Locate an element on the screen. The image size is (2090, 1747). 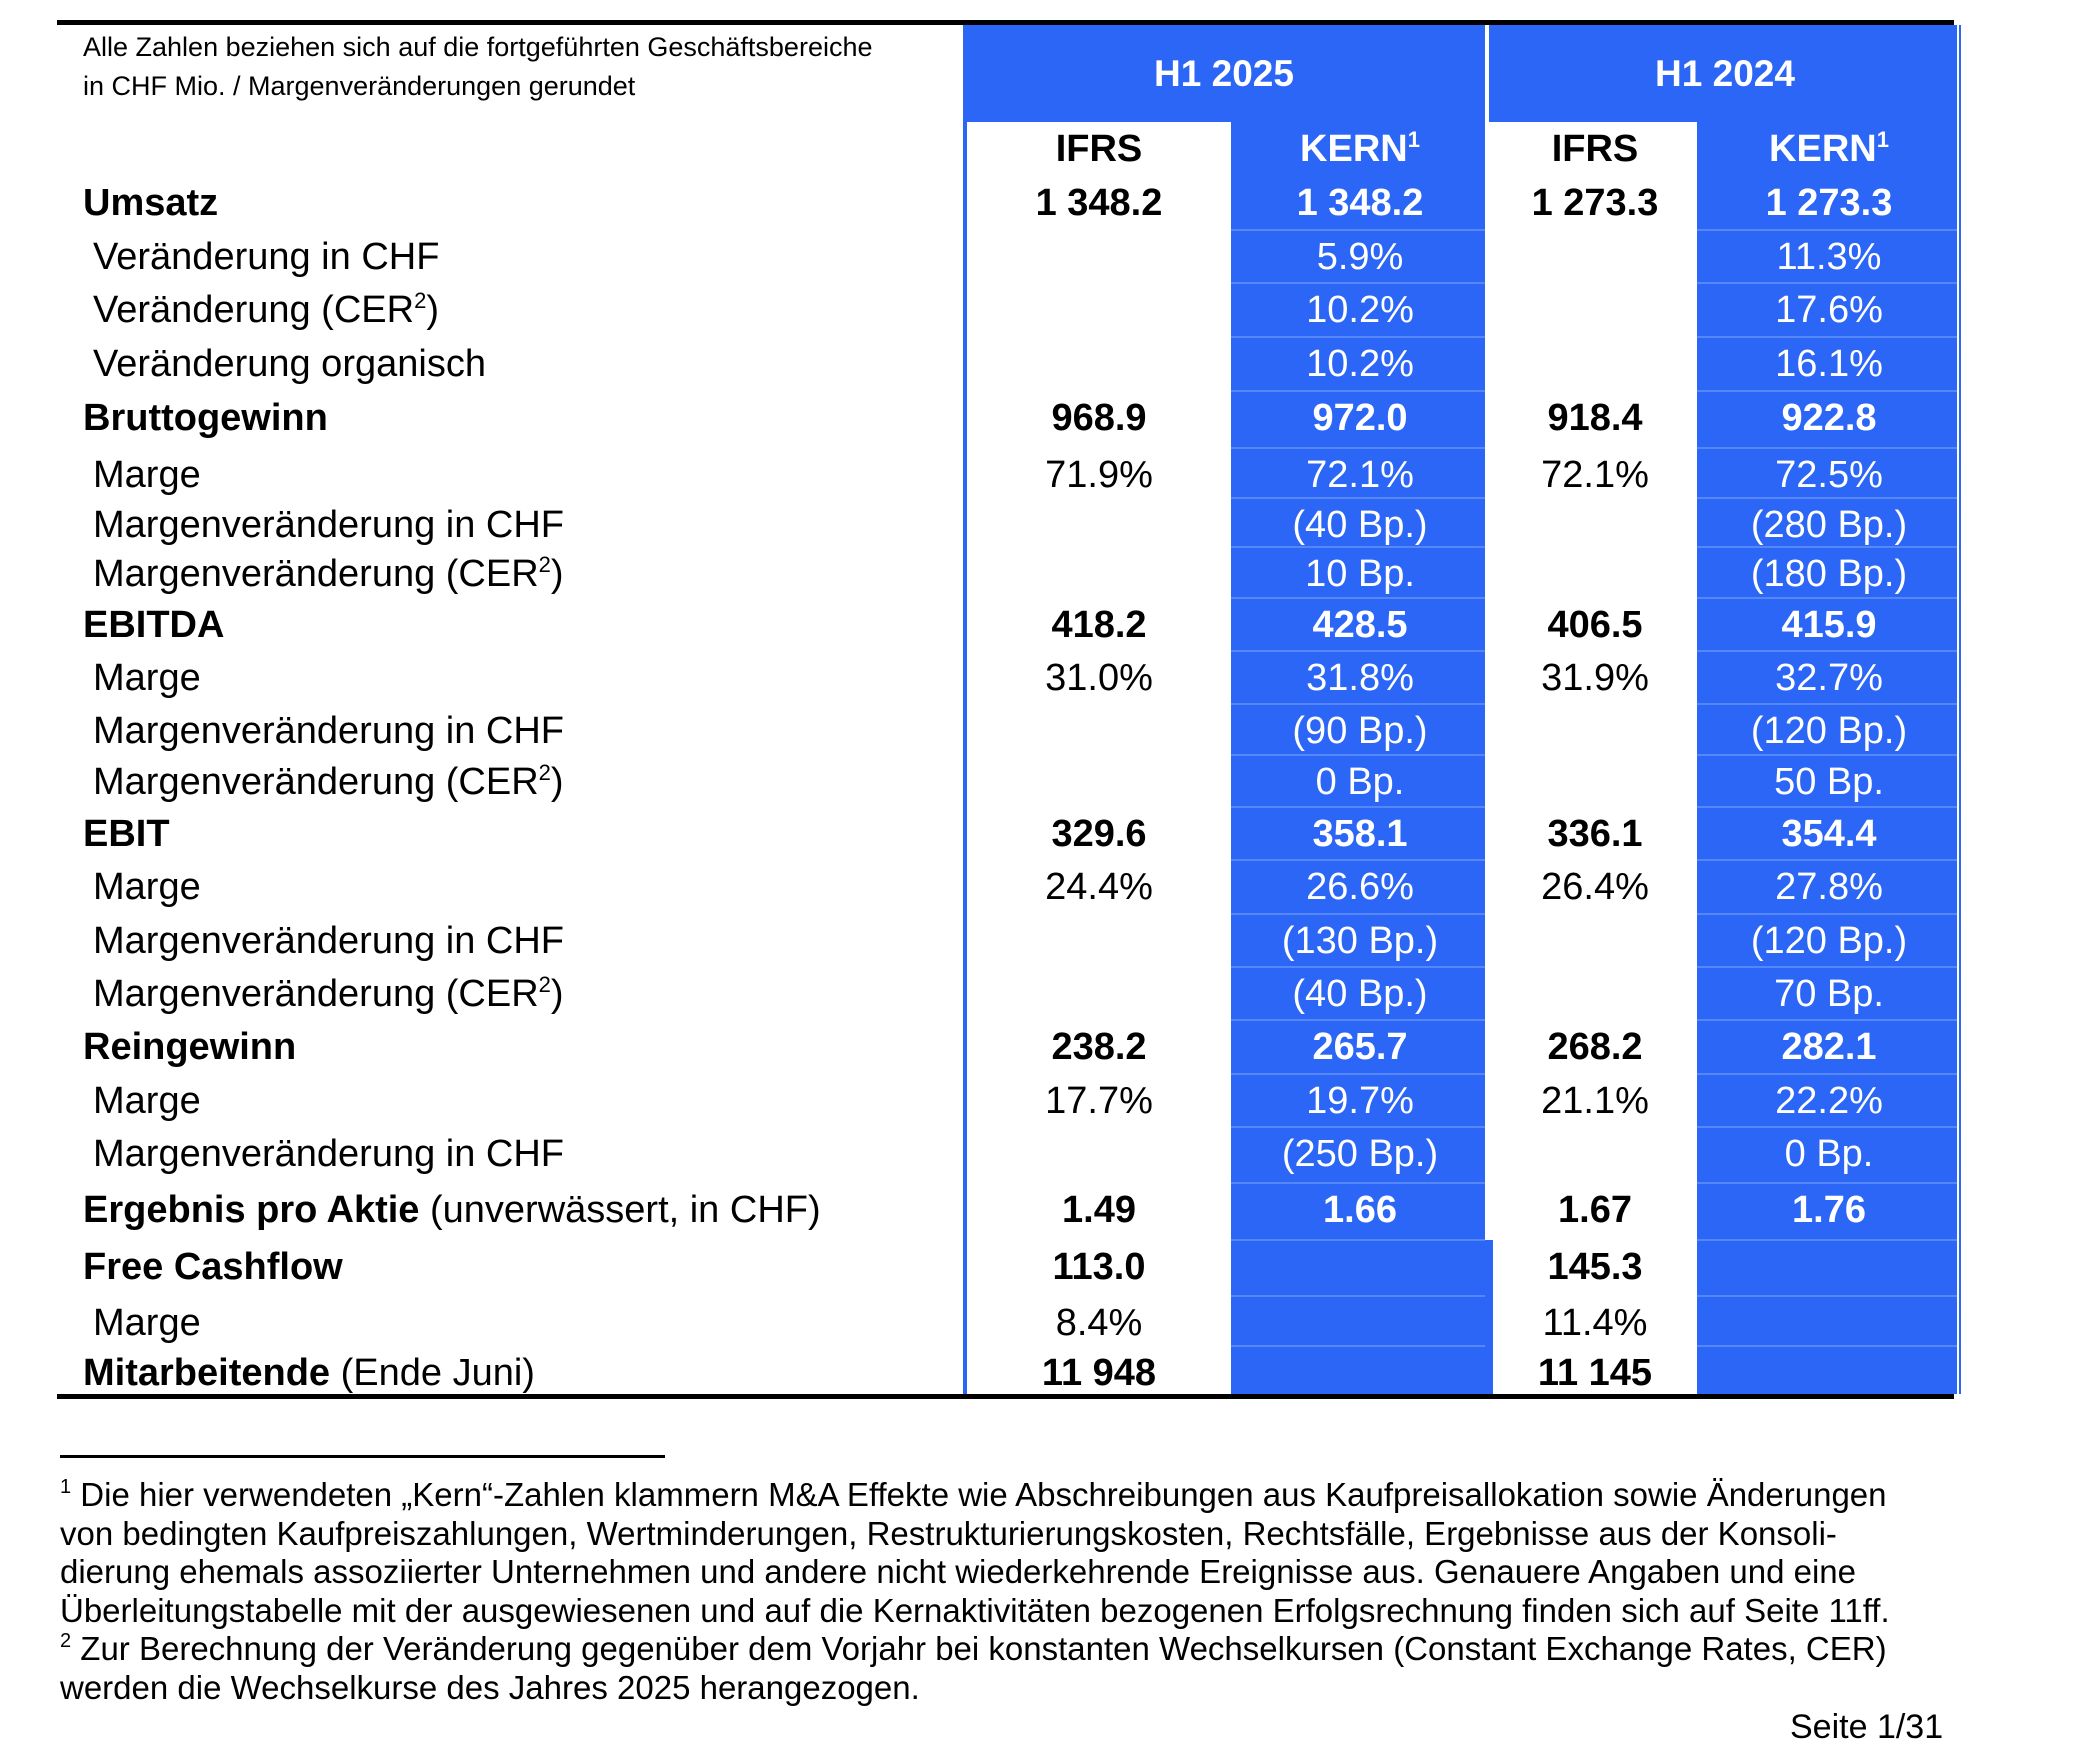
table-cell: 17.7% is located at coordinates (1099, 1101).